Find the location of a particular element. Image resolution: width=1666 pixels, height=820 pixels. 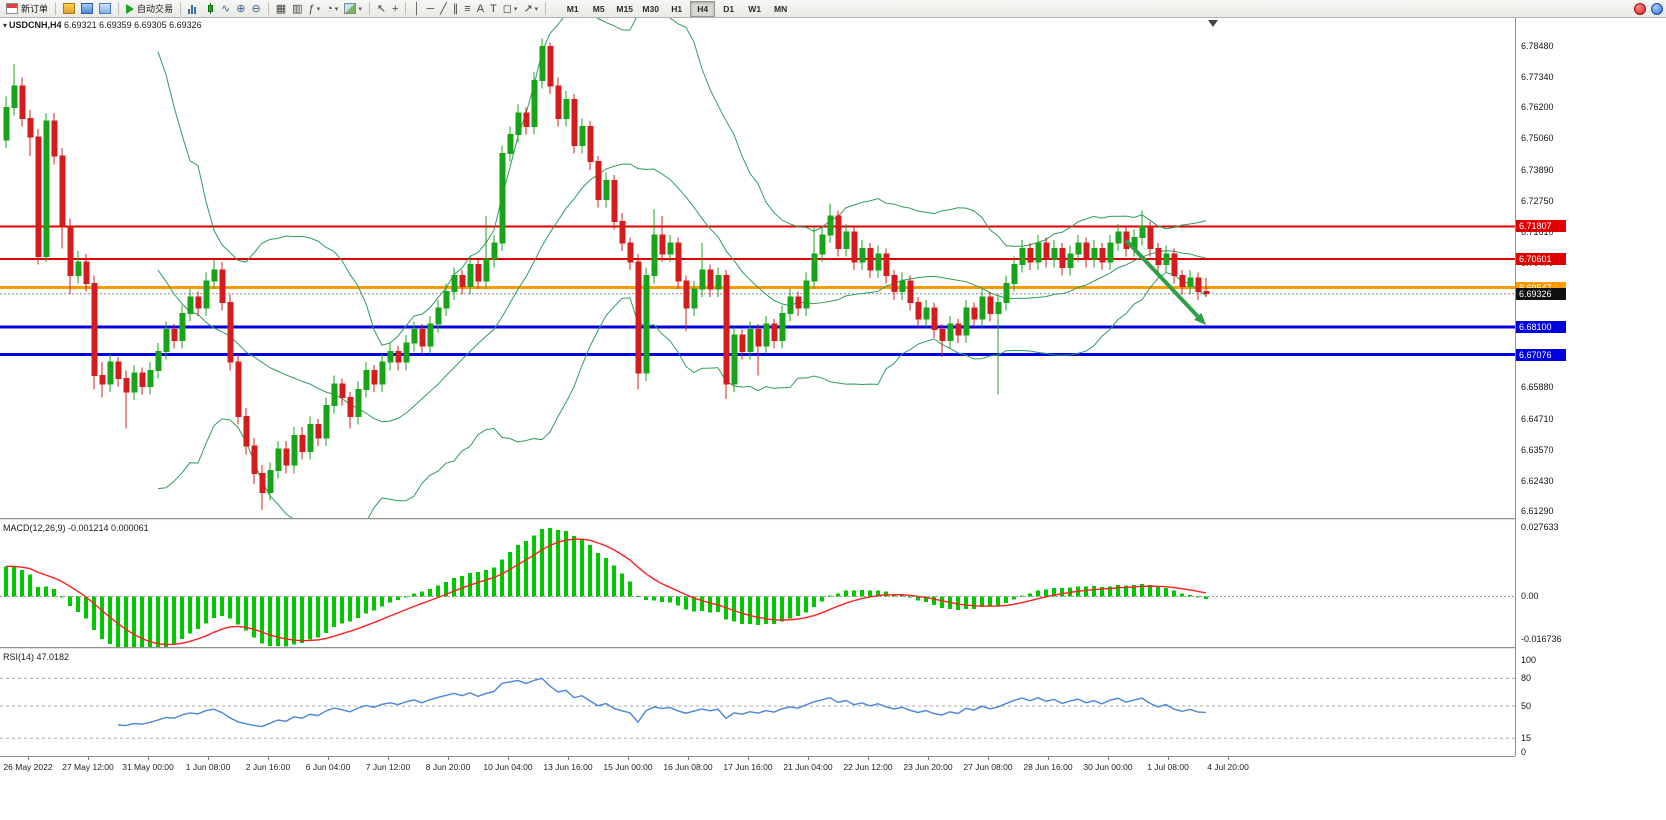

zoom-out-icon: ⊖ is located at coordinates (256, 8).